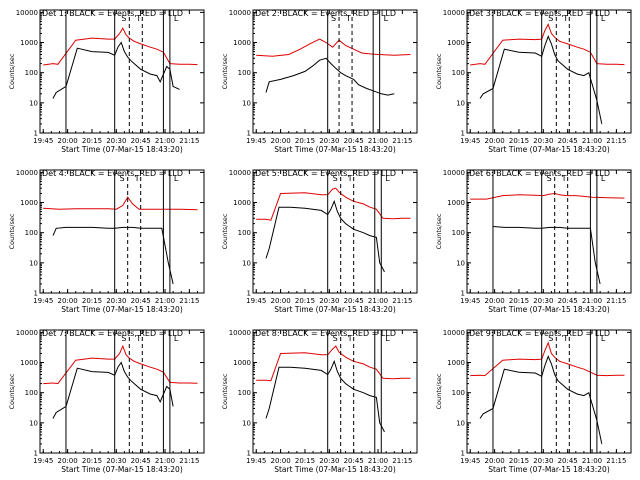 The width and height of the screenshot is (640, 480). I want to click on x-tick-label: 20:45, so click(141, 301).